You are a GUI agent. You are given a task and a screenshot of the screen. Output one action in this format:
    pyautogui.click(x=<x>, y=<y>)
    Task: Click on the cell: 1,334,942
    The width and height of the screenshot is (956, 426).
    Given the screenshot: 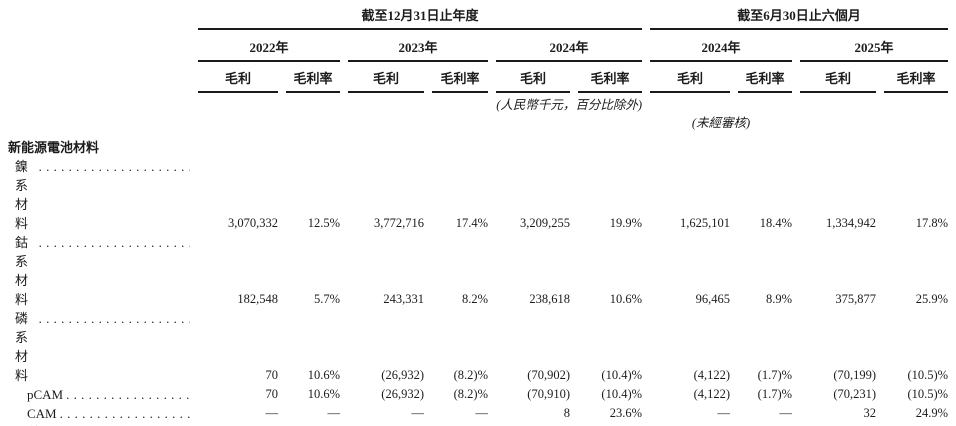 What is the action you would take?
    pyautogui.click(x=851, y=223)
    